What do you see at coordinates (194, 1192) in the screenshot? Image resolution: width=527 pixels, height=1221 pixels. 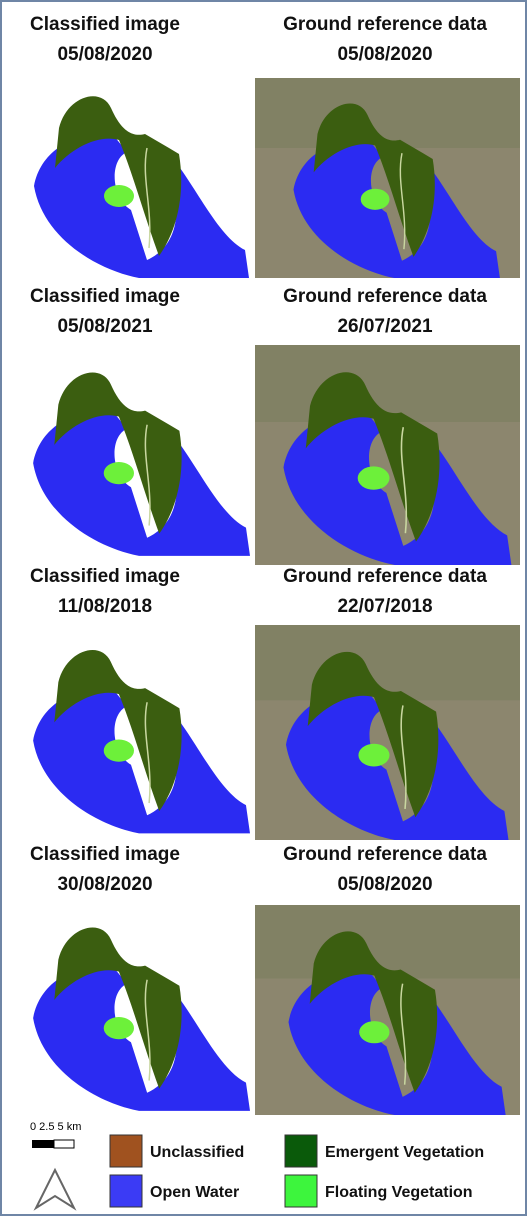 I see `legend-label: Open Water` at bounding box center [194, 1192].